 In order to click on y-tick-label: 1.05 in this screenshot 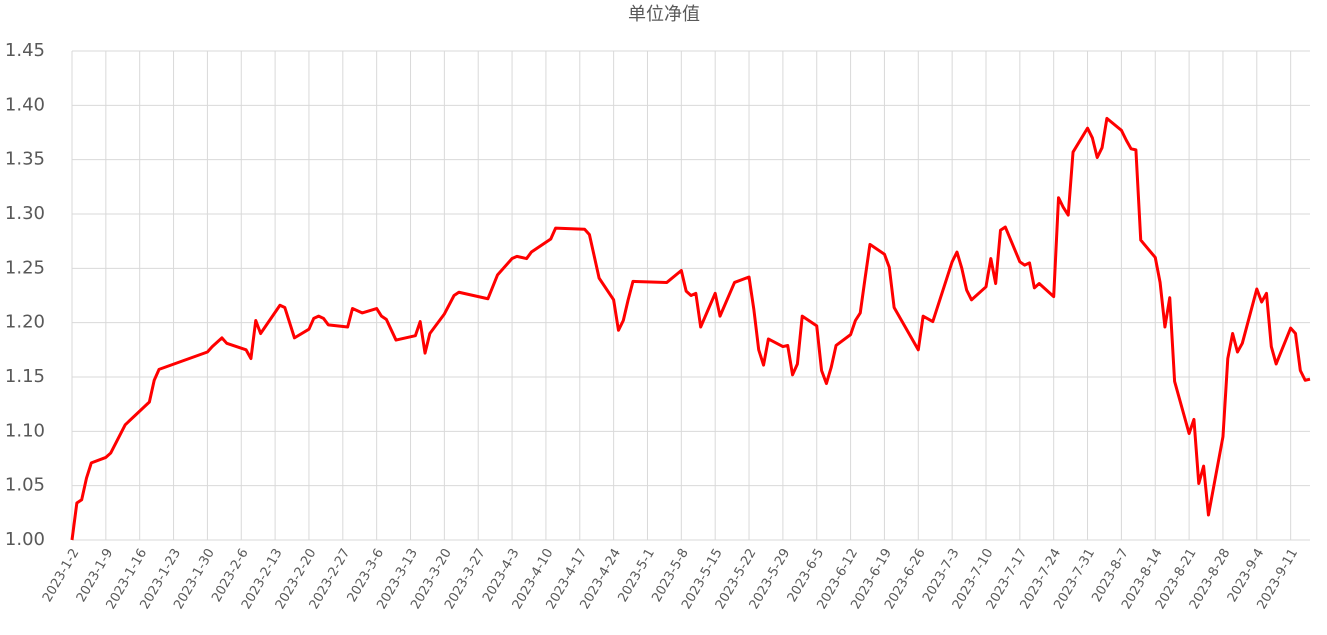, I will do `click(25, 485)`.